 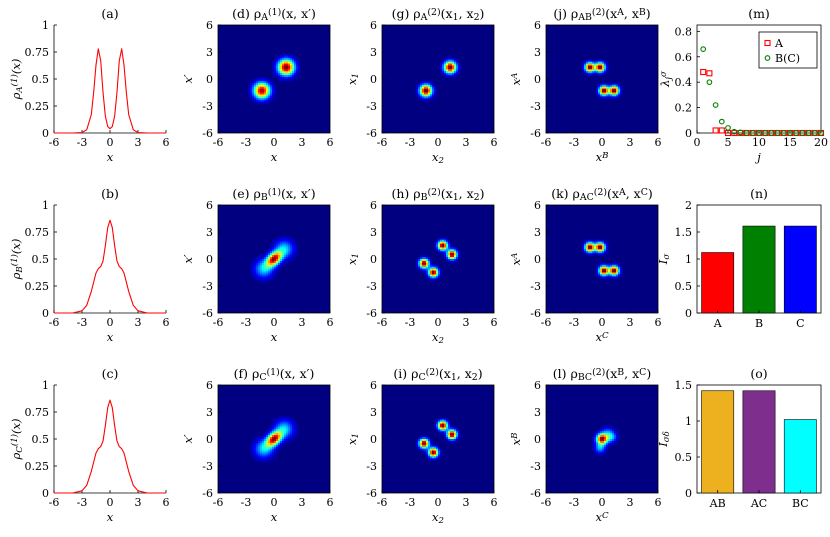 I want to click on panel-b-xtick-label: 3, so click(x=138, y=322).